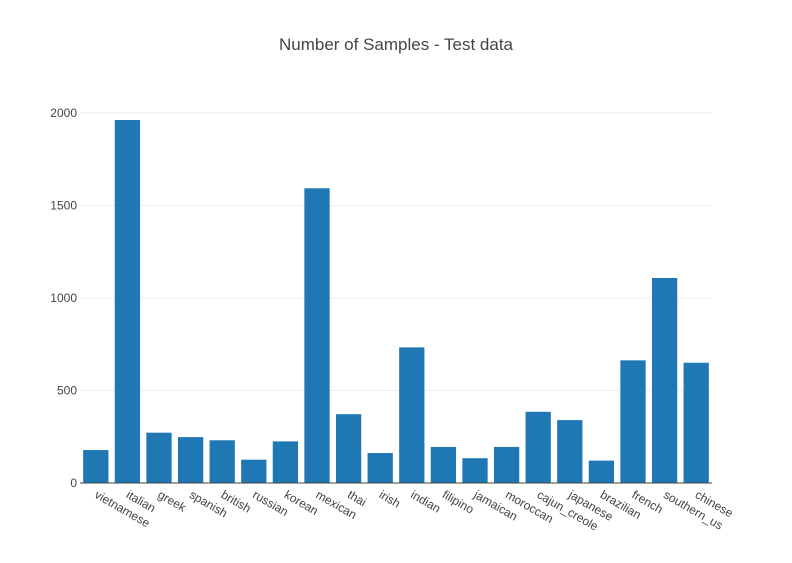  What do you see at coordinates (301, 502) in the screenshot?
I see `x-tick-label-korean: korean` at bounding box center [301, 502].